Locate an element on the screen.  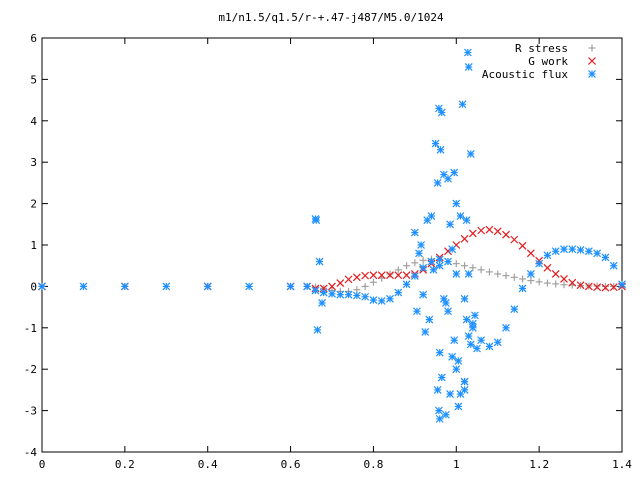
chart-title: m1/n1.5/q1.5/r-+.47-j487/M5.0/1024 is located at coordinates (331, 17).